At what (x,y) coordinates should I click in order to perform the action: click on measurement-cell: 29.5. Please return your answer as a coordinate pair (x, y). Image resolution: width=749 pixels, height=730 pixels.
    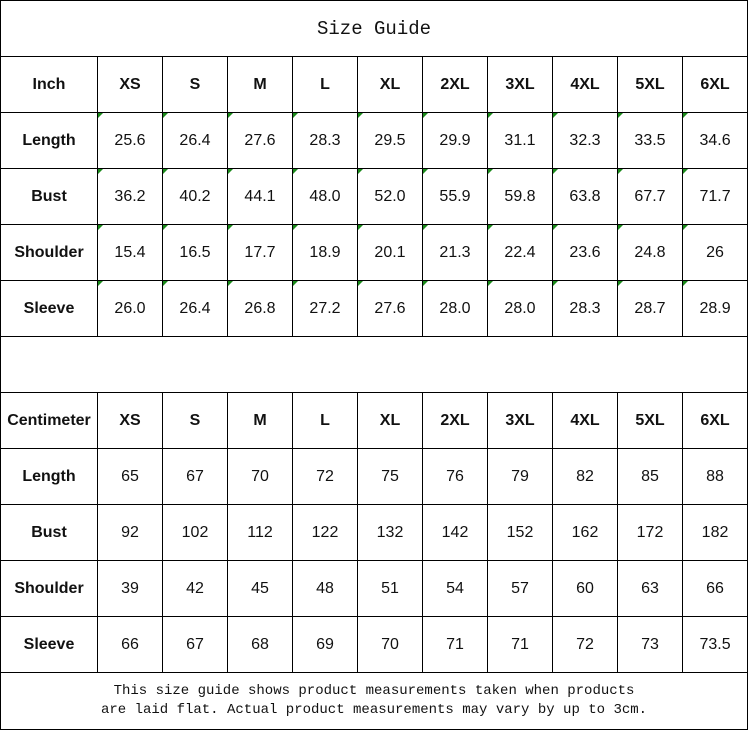
    Looking at the image, I should click on (390, 140).